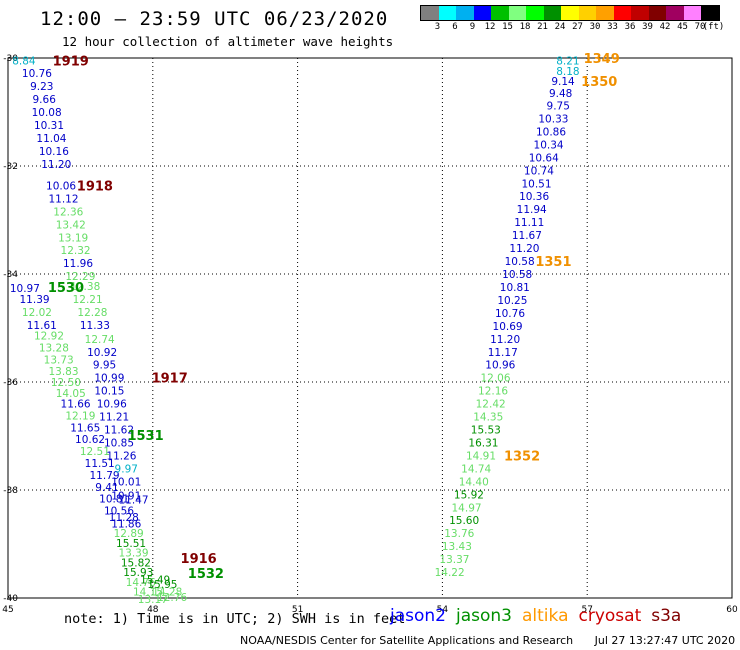 The width and height of the screenshot is (740, 650). Describe the element at coordinates (491, 405) in the screenshot. I see `wave-height-label: 12.42` at that location.